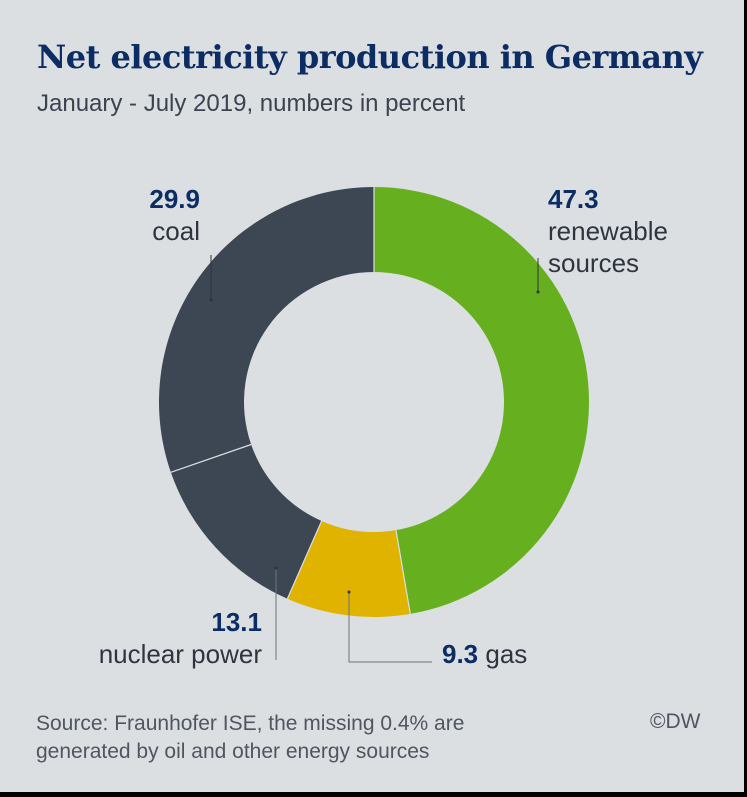  Describe the element at coordinates (349, 568) in the screenshot. I see `slice-gas` at that location.